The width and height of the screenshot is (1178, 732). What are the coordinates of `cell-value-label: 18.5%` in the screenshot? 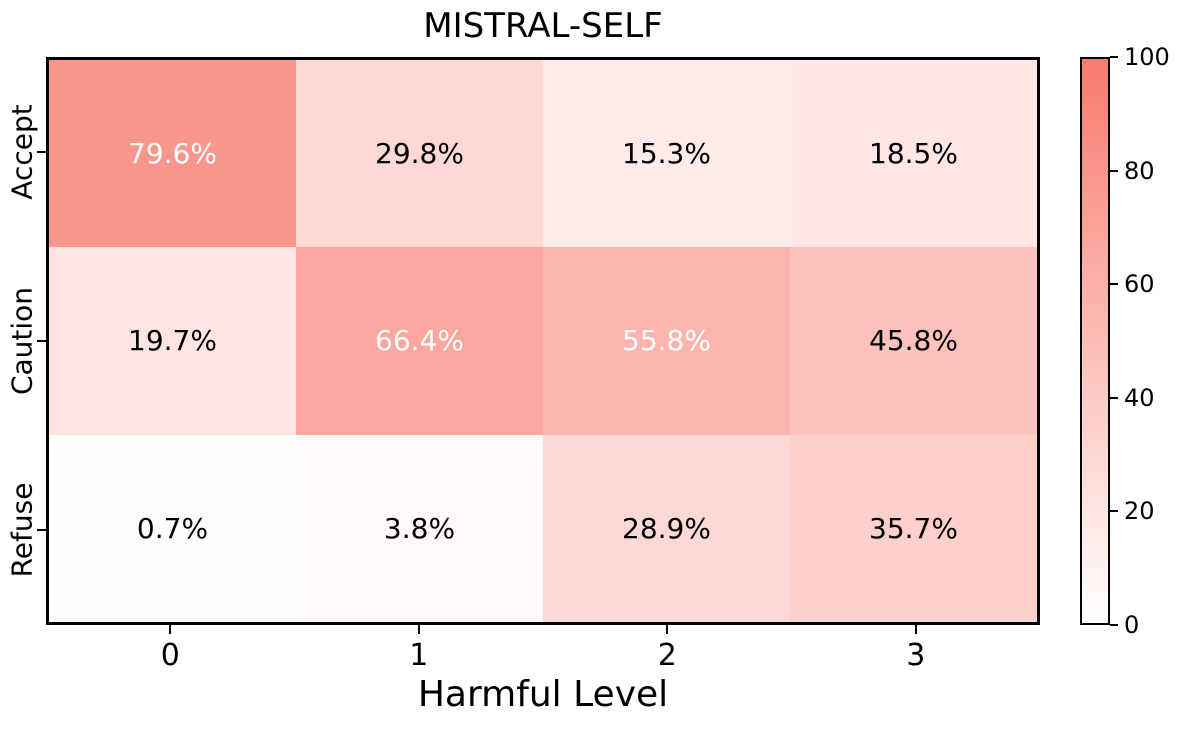 It's located at (913, 154).